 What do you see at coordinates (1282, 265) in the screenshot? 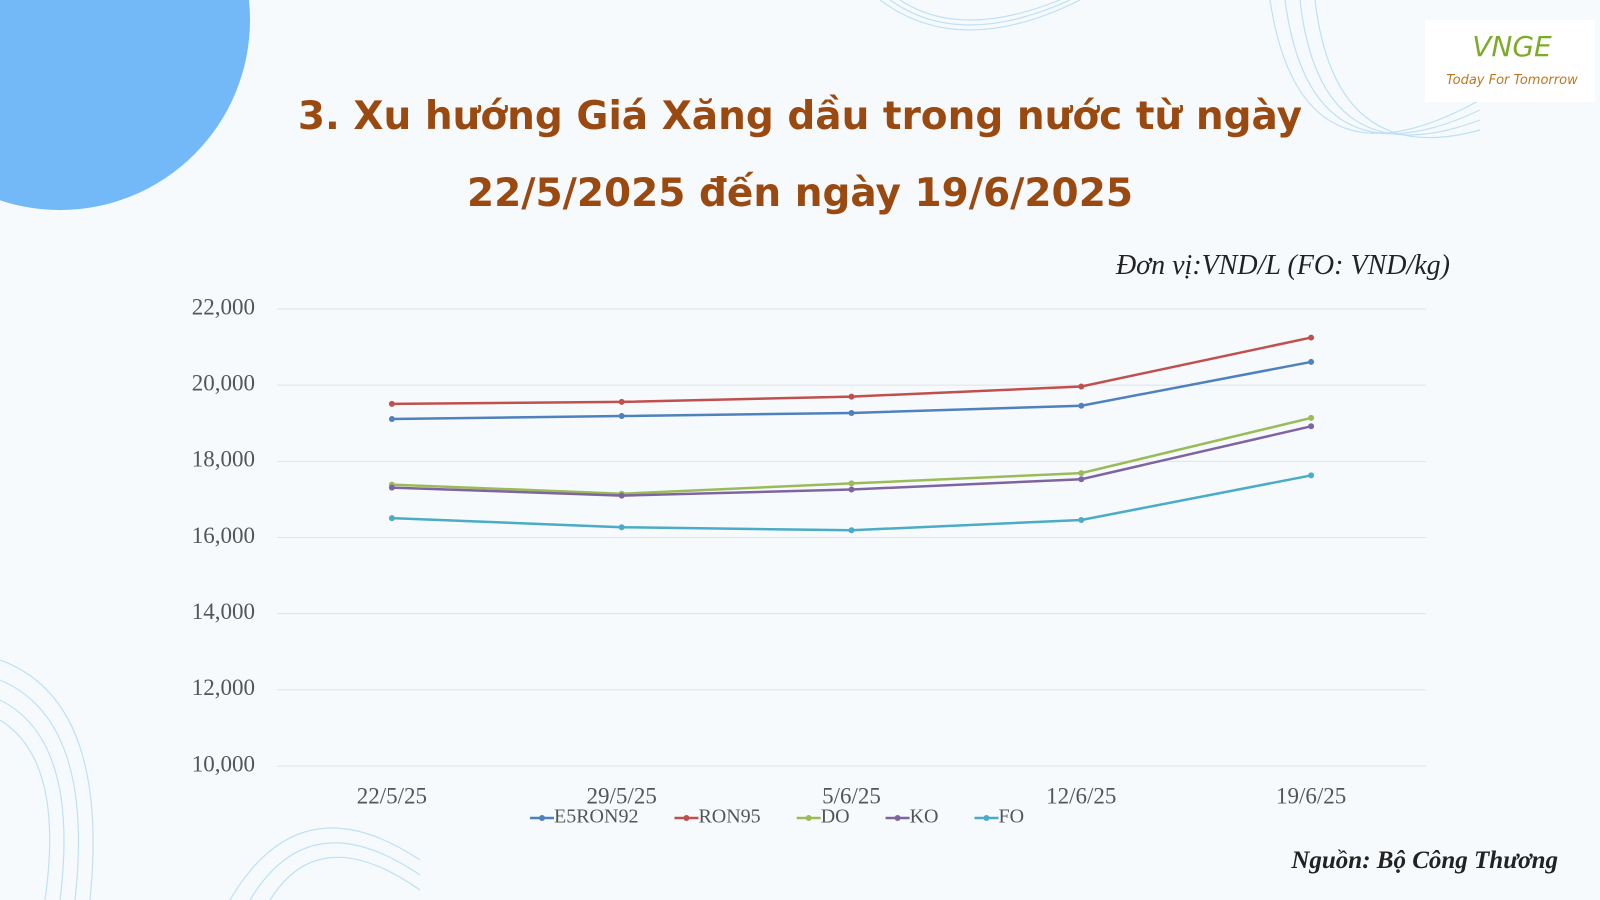
I see `unit-note: Đơn vị:VND/L (FO: VND/kg)` at bounding box center [1282, 265].